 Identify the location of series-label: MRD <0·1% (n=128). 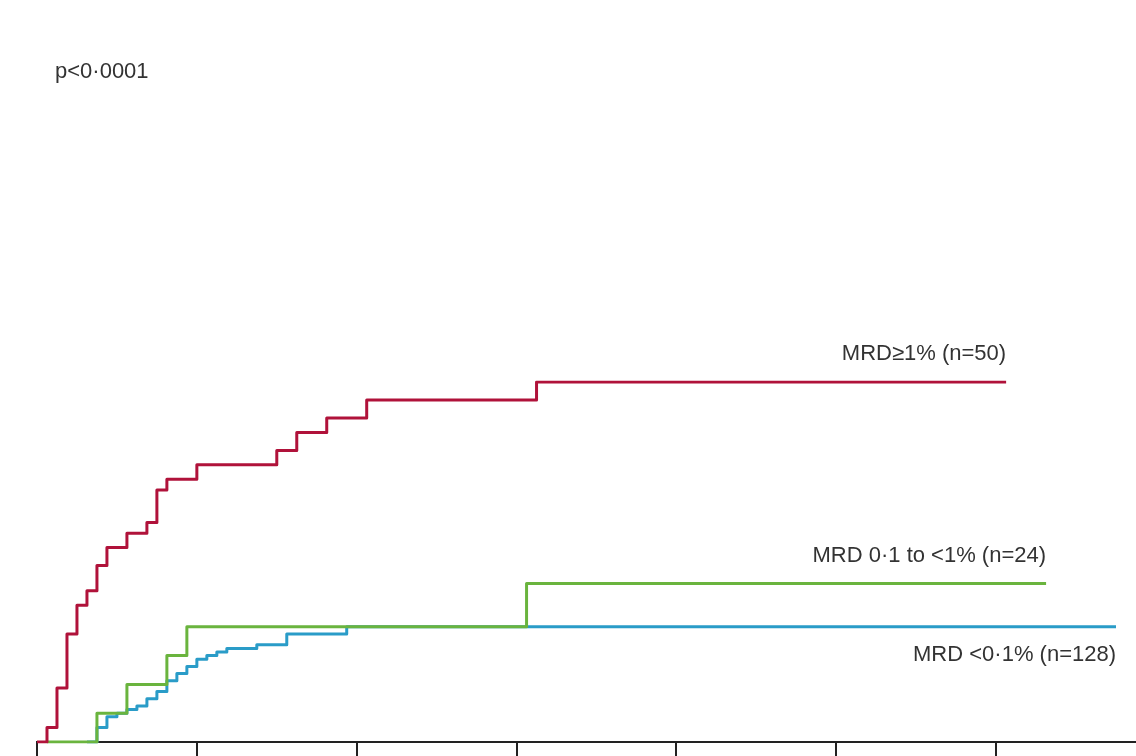
(1015, 653).